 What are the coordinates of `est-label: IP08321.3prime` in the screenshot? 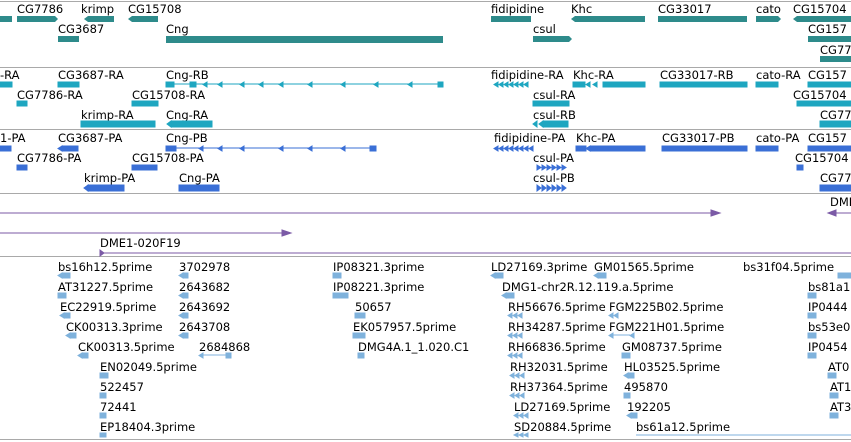 It's located at (379, 267).